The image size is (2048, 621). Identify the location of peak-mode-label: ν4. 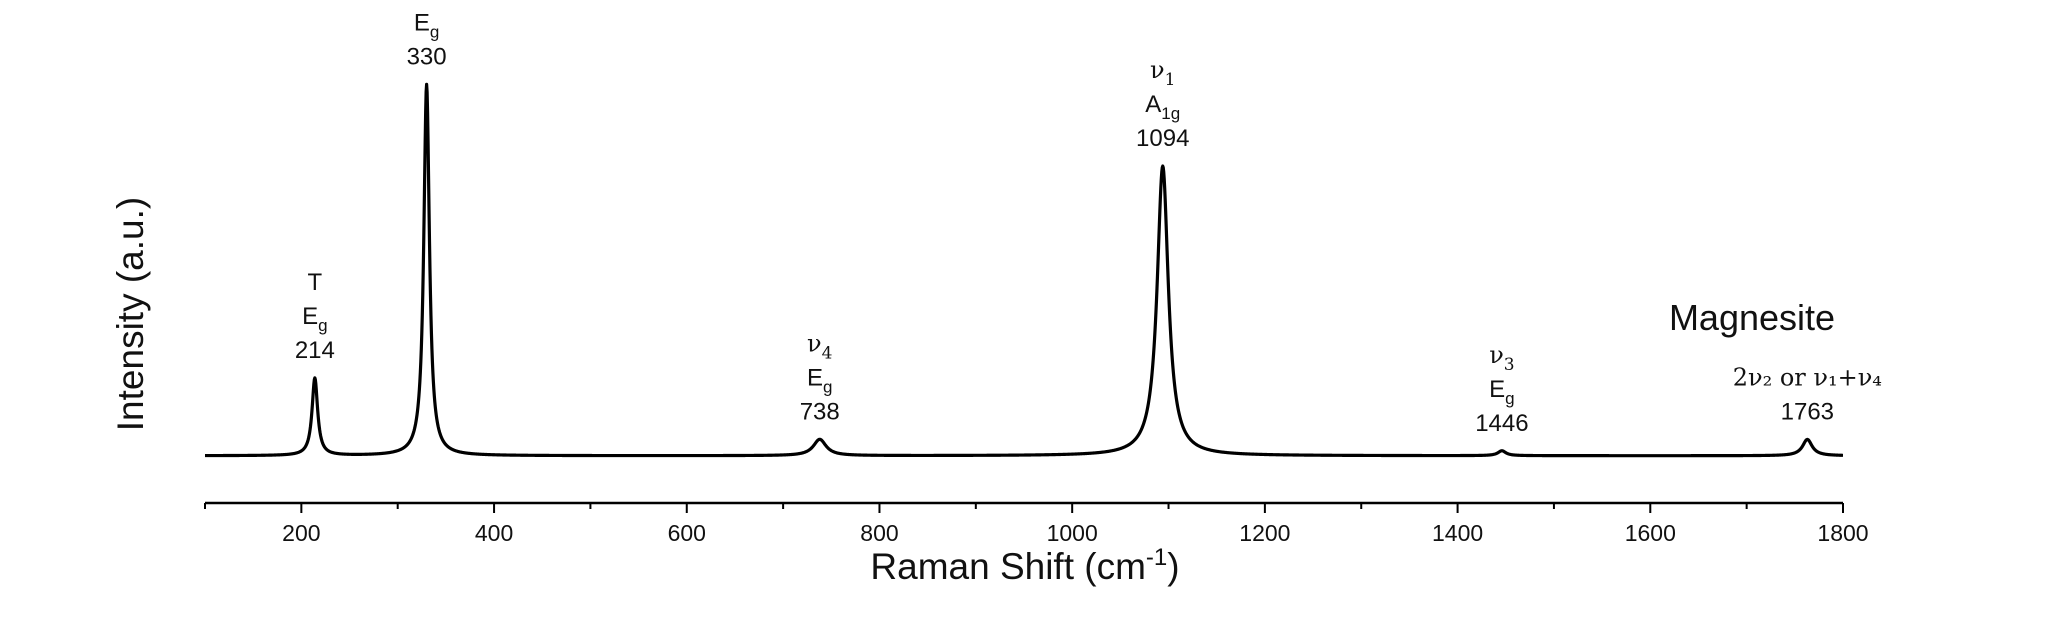
(819, 346).